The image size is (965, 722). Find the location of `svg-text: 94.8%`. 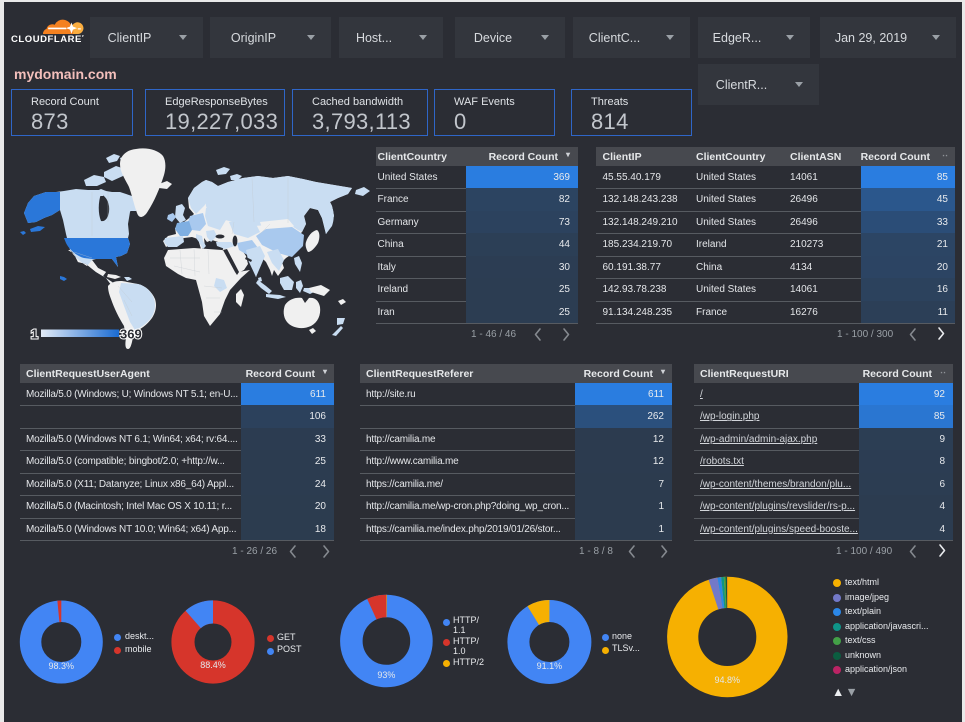

svg-text: 94.8% is located at coordinates (728, 680).